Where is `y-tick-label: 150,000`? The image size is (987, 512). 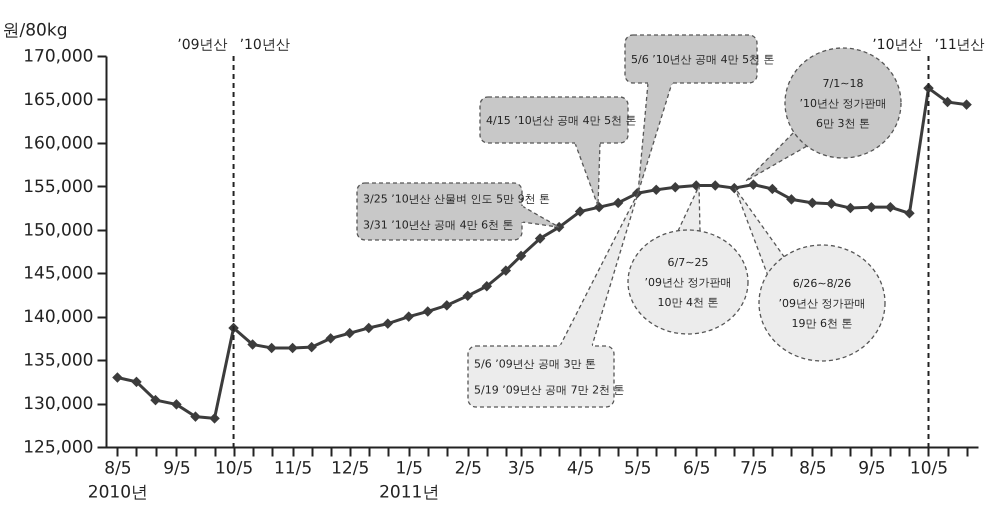 y-tick-label: 150,000 is located at coordinates (58, 230).